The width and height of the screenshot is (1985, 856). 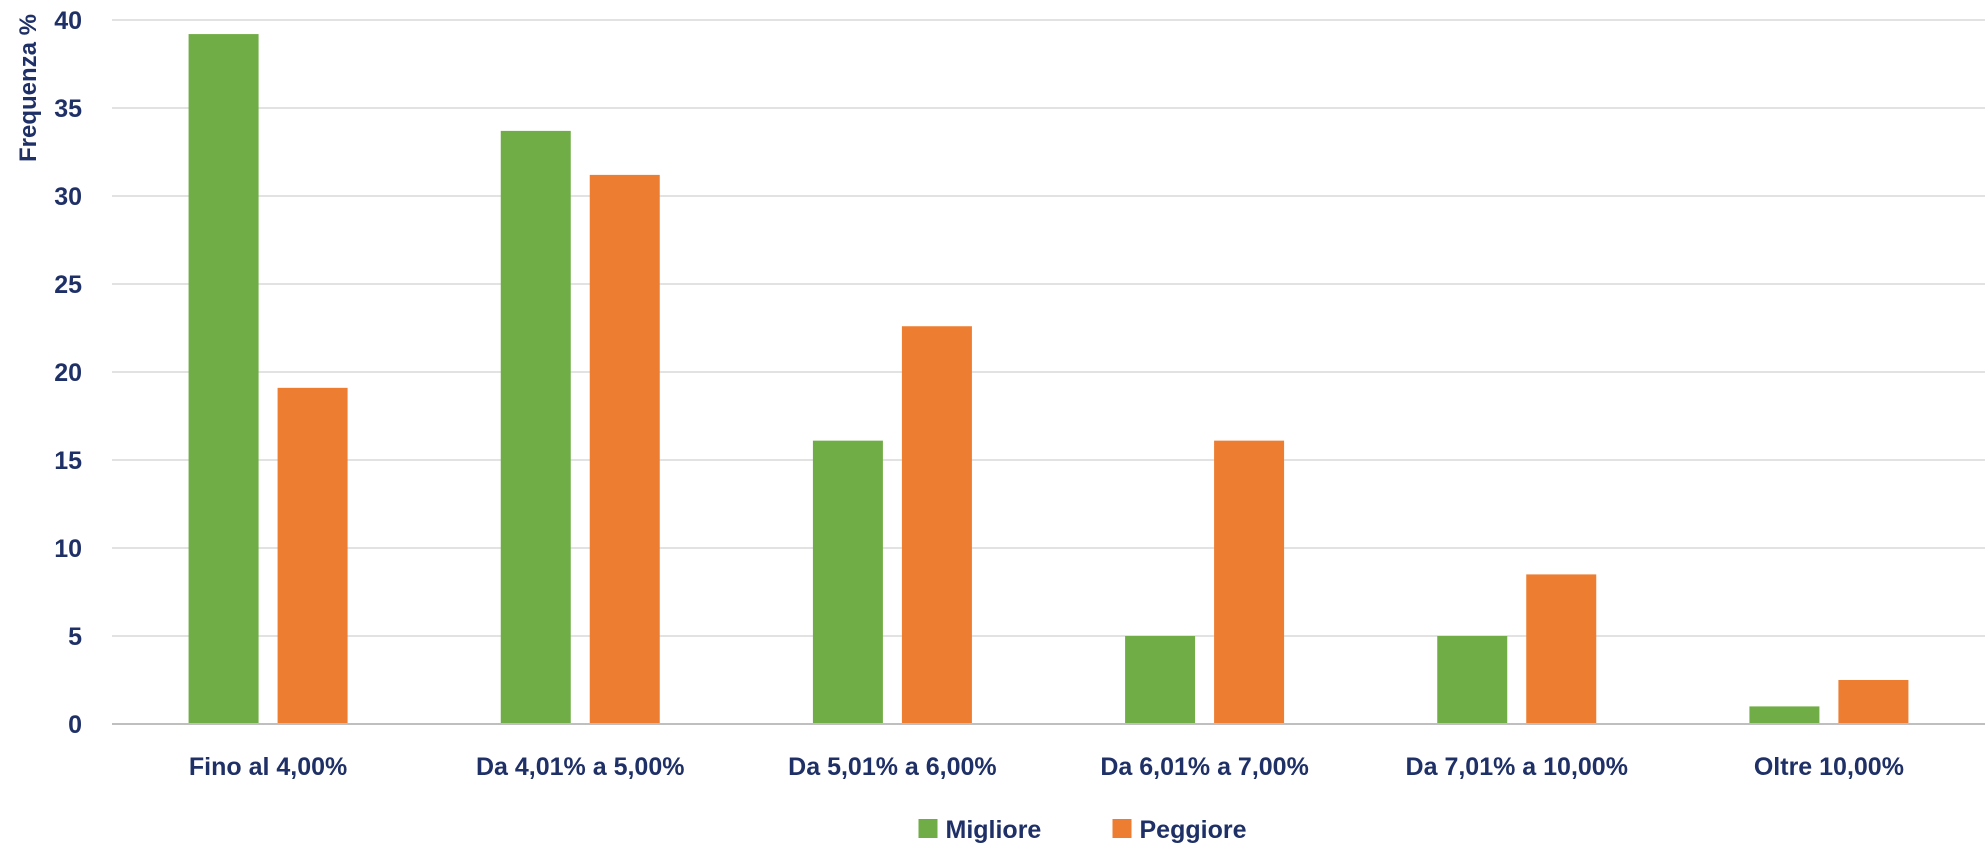 What do you see at coordinates (994, 830) in the screenshot?
I see `legend-label-migliore: Migliore` at bounding box center [994, 830].